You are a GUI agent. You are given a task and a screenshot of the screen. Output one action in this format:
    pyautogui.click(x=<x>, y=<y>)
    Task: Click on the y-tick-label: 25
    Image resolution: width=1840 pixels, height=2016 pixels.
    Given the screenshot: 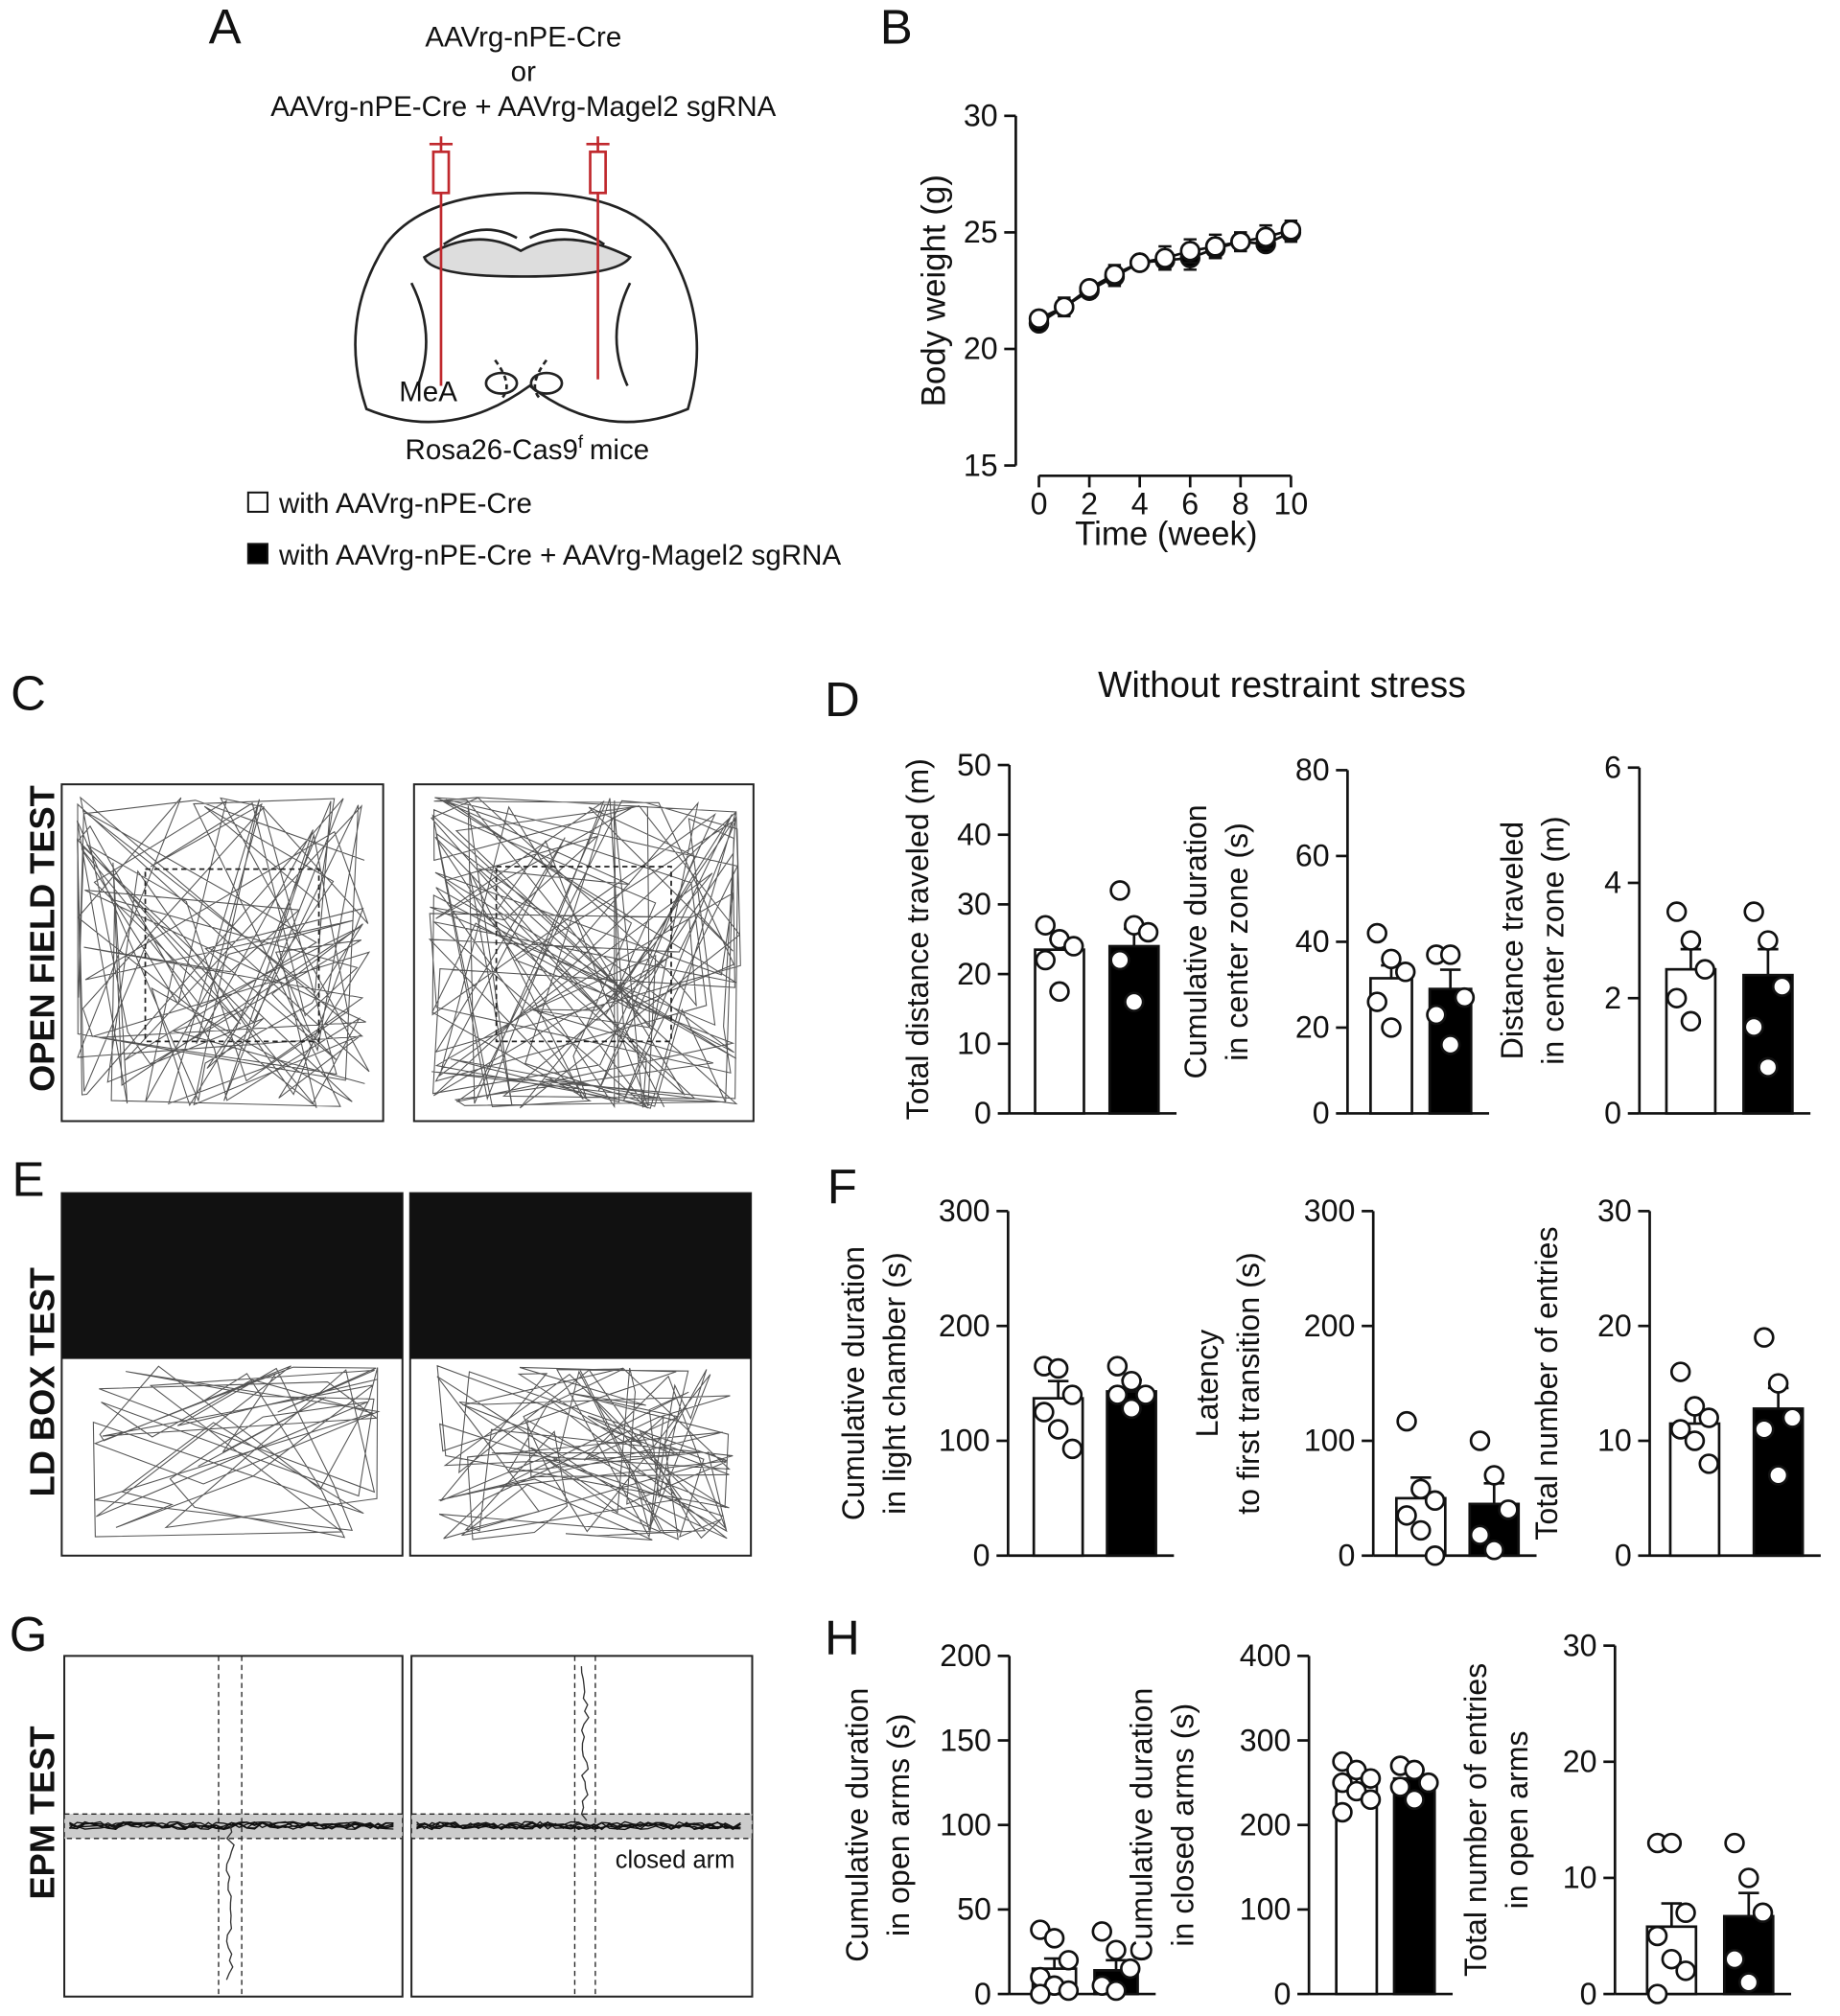 What is the action you would take?
    pyautogui.click(x=981, y=232)
    